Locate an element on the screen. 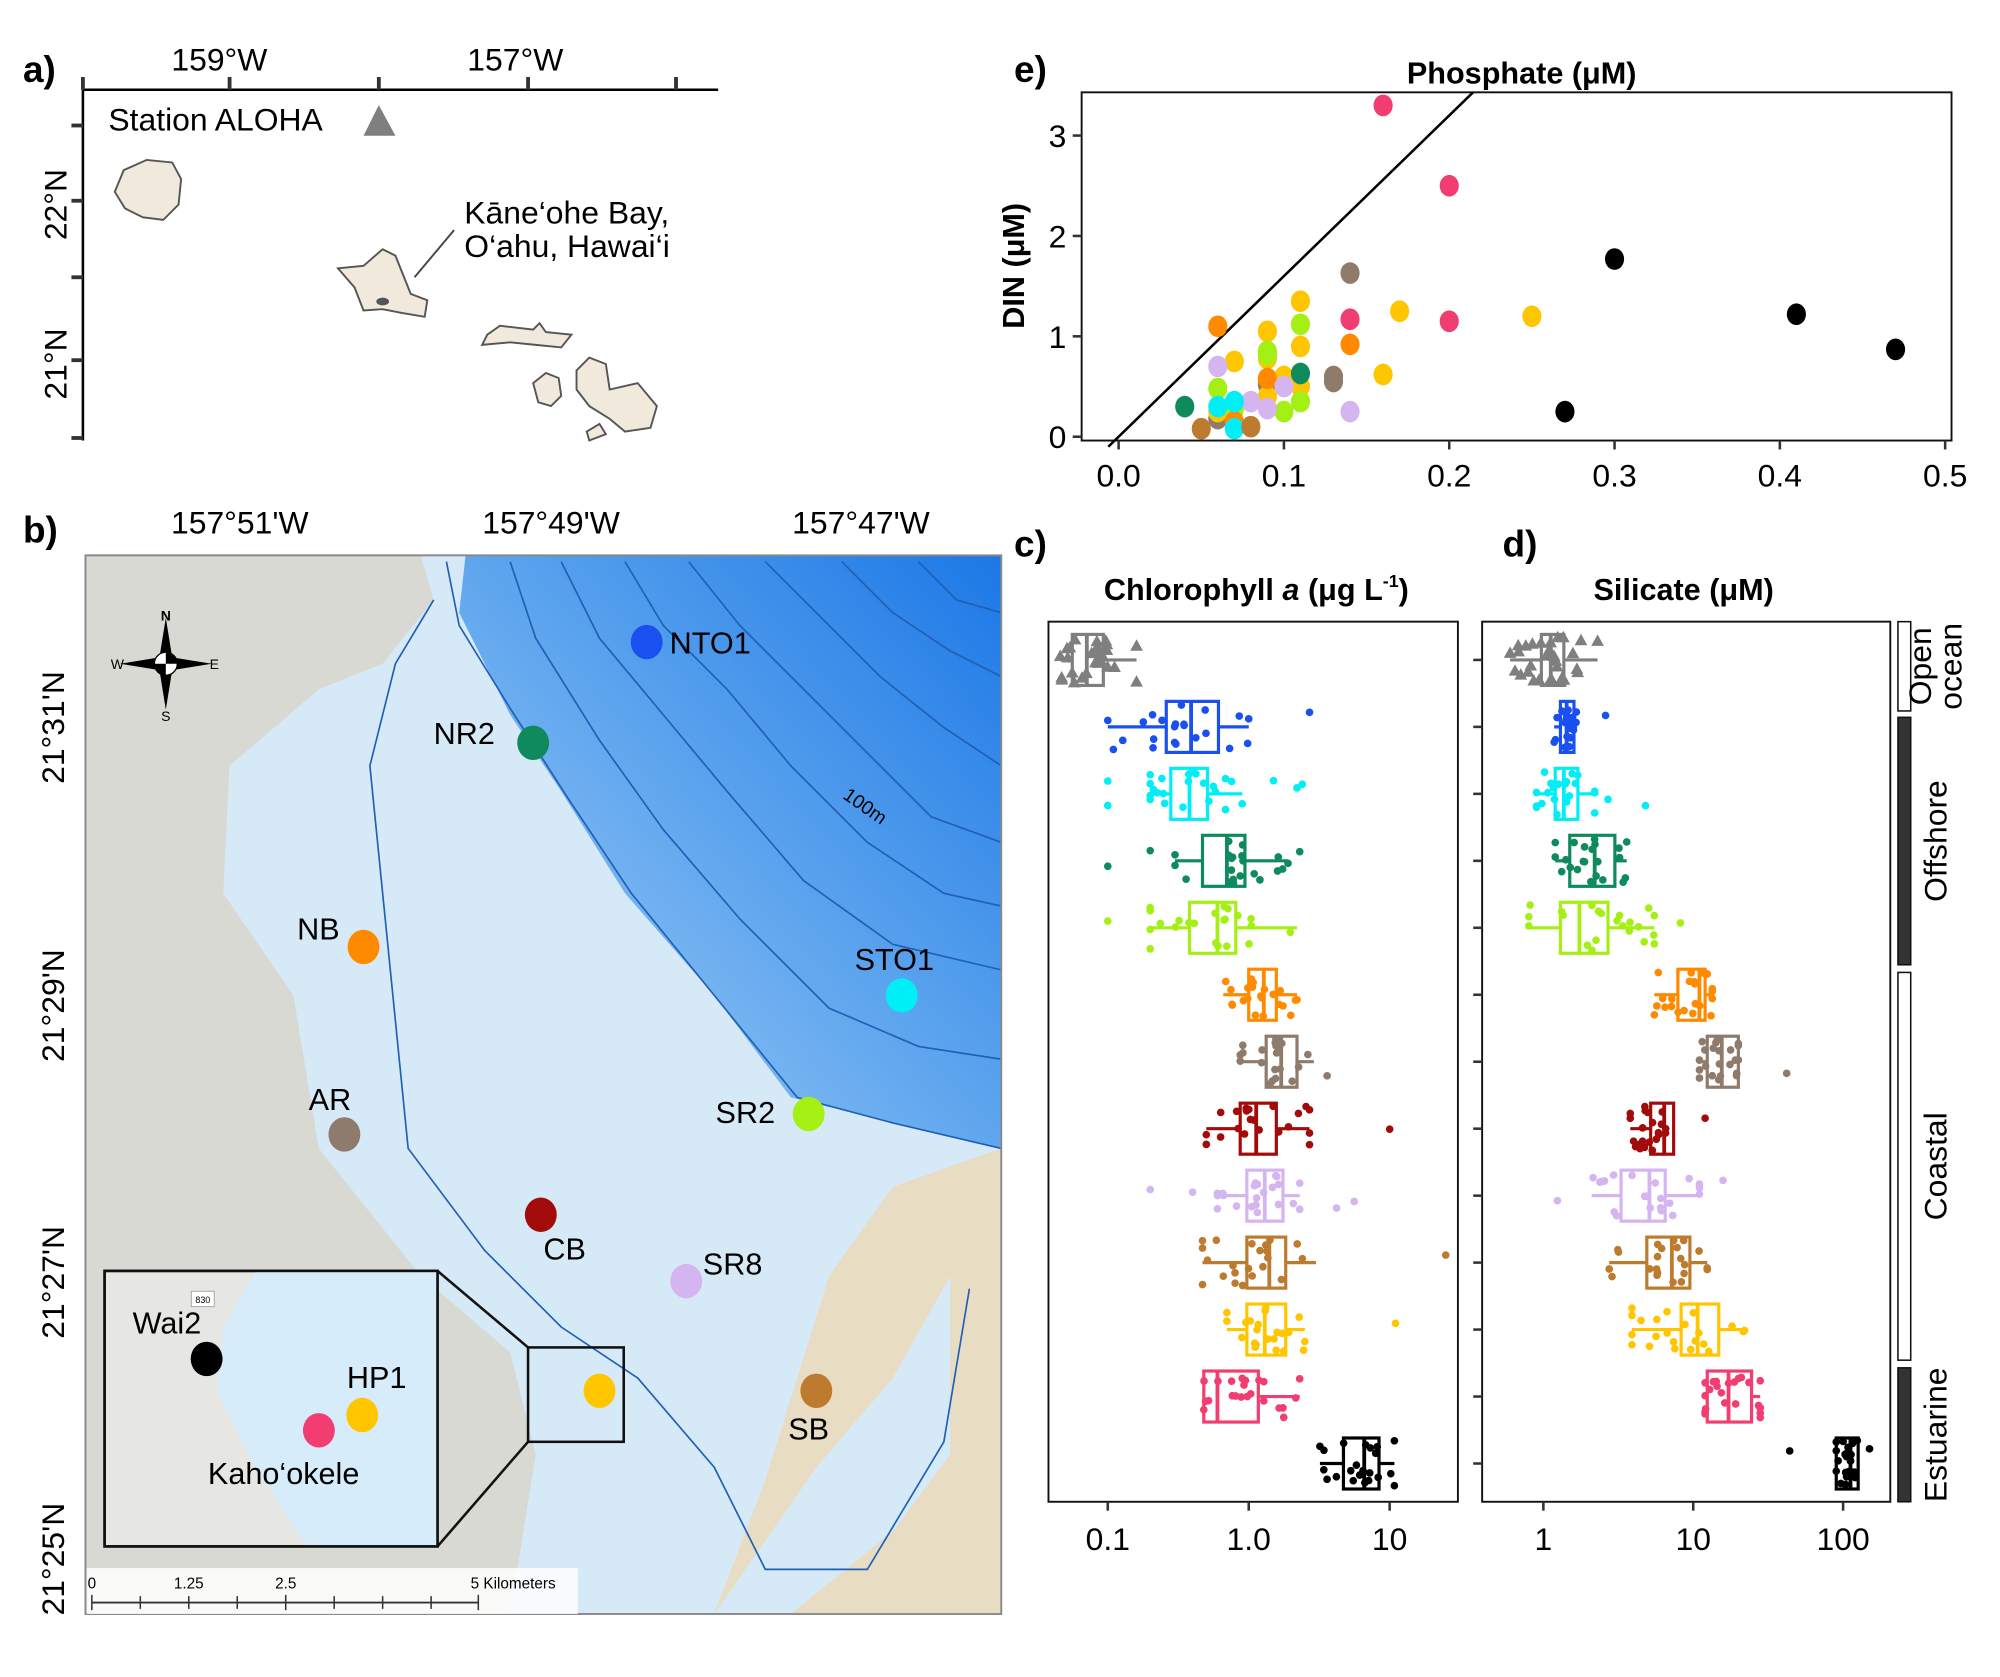 The height and width of the screenshot is (1677, 2000). chart-d-title: Silicate (μM) is located at coordinates (1684, 590).